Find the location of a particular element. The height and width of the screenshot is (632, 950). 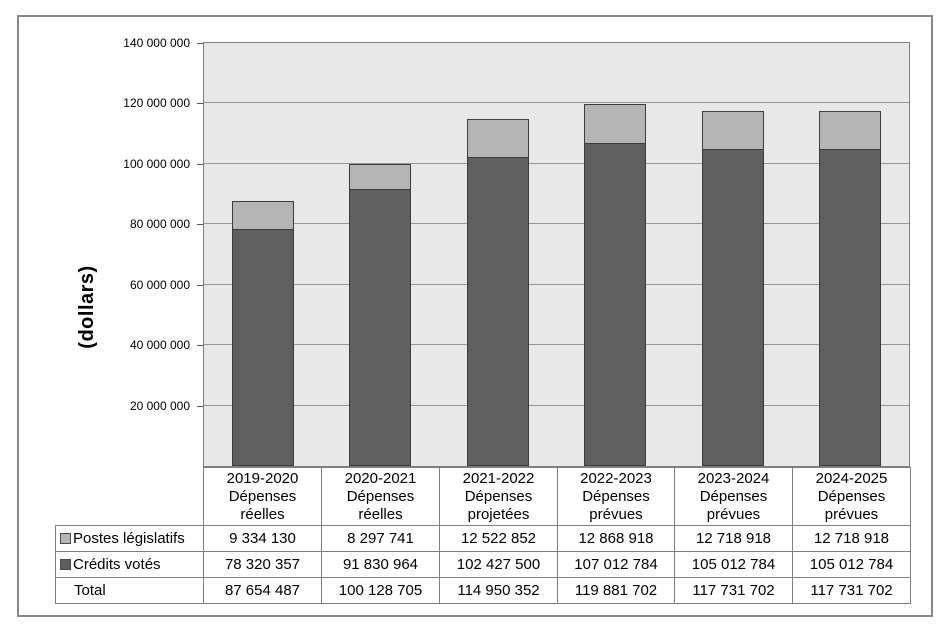

y-tick-label: 120 000 000 is located at coordinates (156, 103).